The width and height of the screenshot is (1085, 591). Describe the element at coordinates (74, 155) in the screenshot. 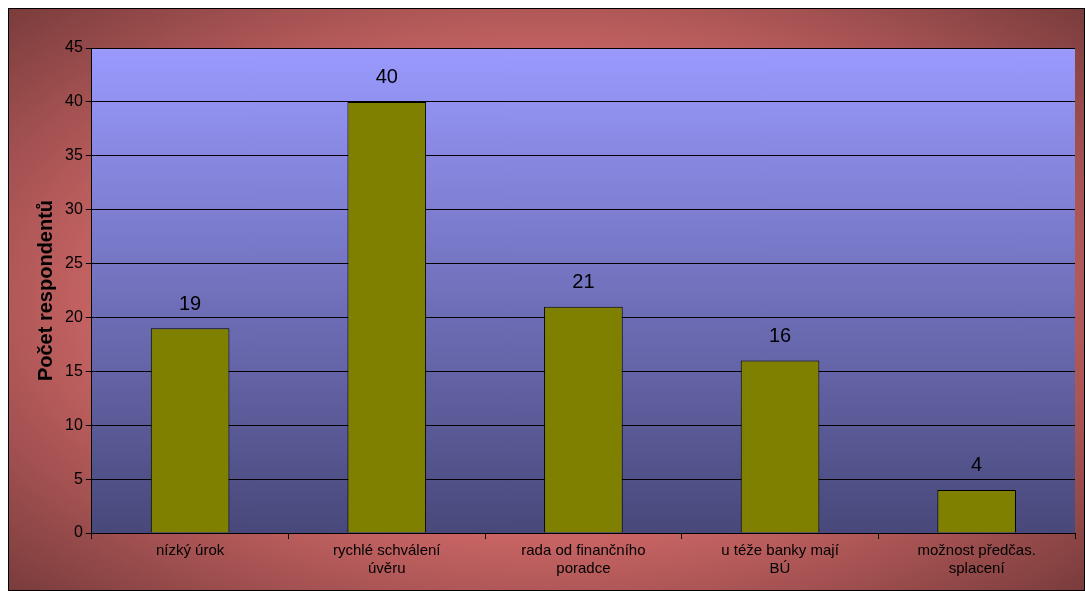

I see `y-tick-label: 35` at that location.